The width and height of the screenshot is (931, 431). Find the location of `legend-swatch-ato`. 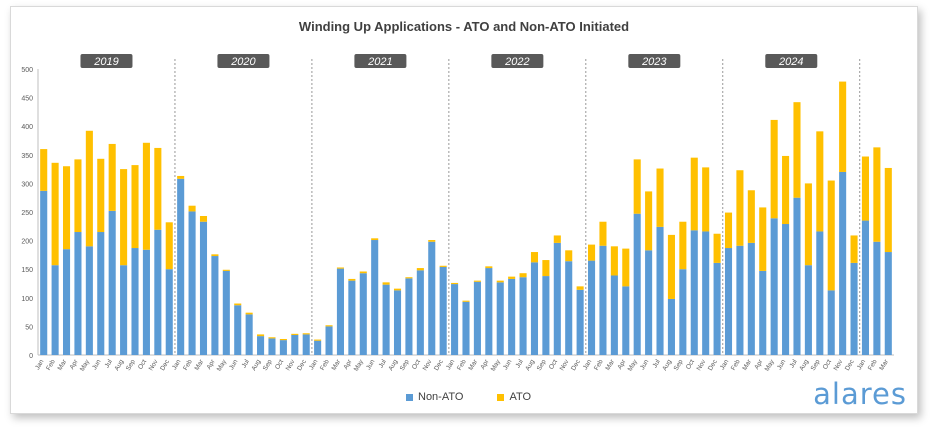

legend-swatch-ato is located at coordinates (501, 397).